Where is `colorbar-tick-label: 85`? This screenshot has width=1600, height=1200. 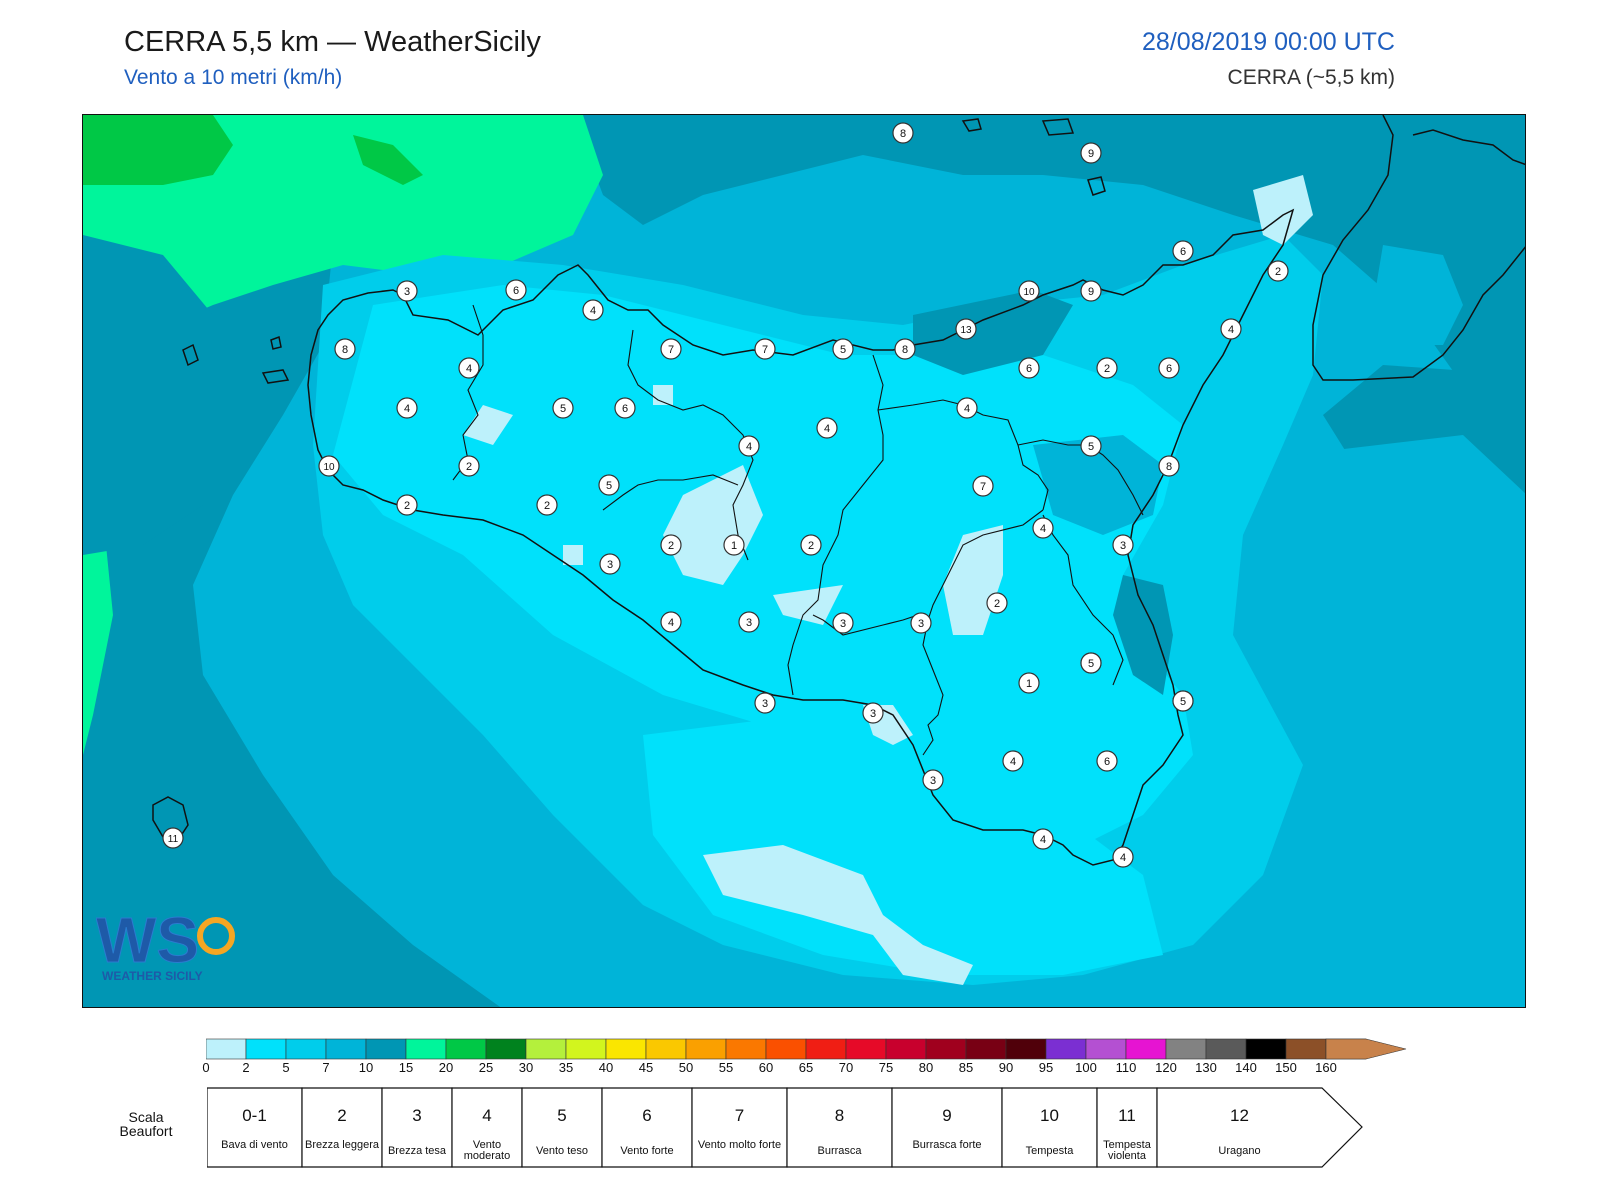
colorbar-tick-label: 85 is located at coordinates (966, 1067).